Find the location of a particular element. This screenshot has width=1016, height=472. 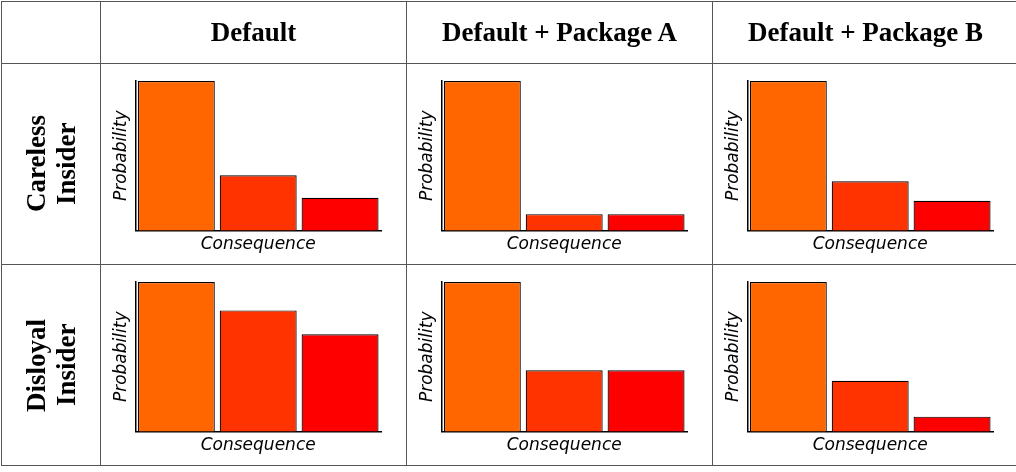

text: Default + Package A is located at coordinates (559, 32).